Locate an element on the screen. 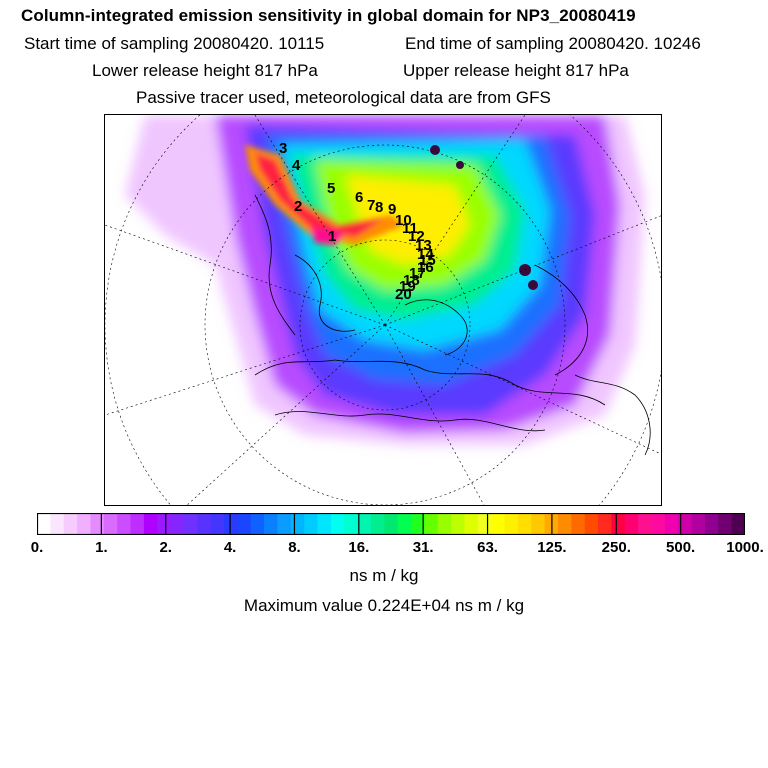  colorbar-units: ns m / kg is located at coordinates (384, 575).